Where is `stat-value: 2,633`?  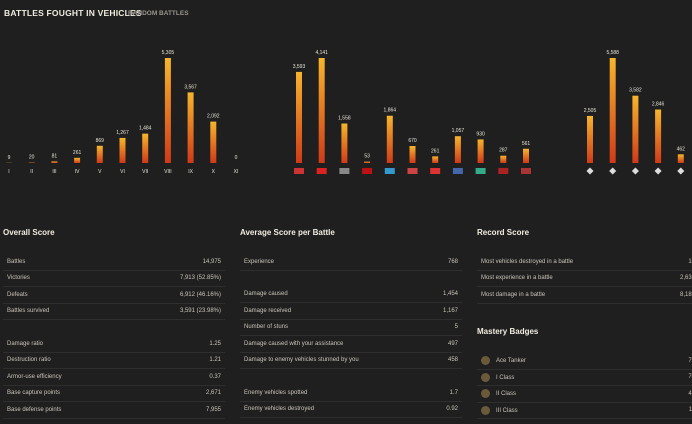 stat-value: 2,633 is located at coordinates (685, 278).